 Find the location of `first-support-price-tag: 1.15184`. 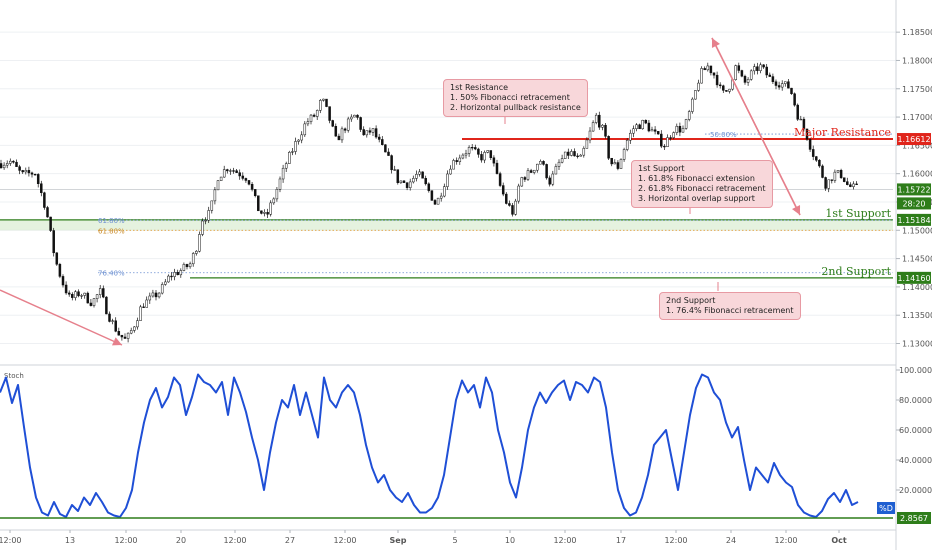

first-support-price-tag: 1.15184 is located at coordinates (913, 220).